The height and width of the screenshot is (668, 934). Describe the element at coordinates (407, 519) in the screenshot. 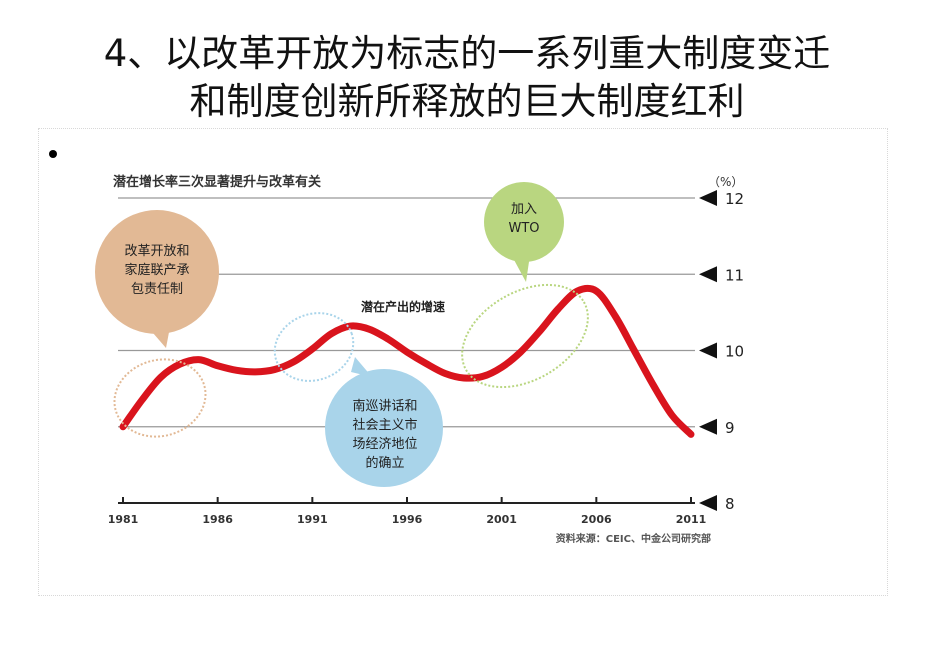

I see `x-tick-label-1996: 1996` at that location.